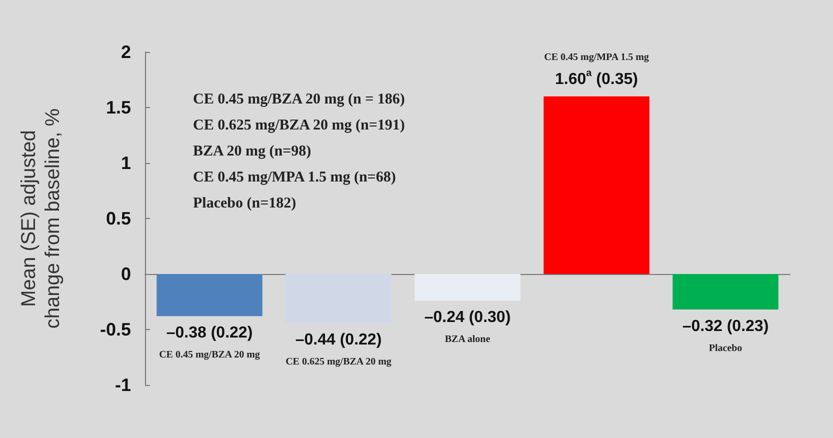  Describe the element at coordinates (115, 330) in the screenshot. I see `y-tick-label: -0.5` at that location.